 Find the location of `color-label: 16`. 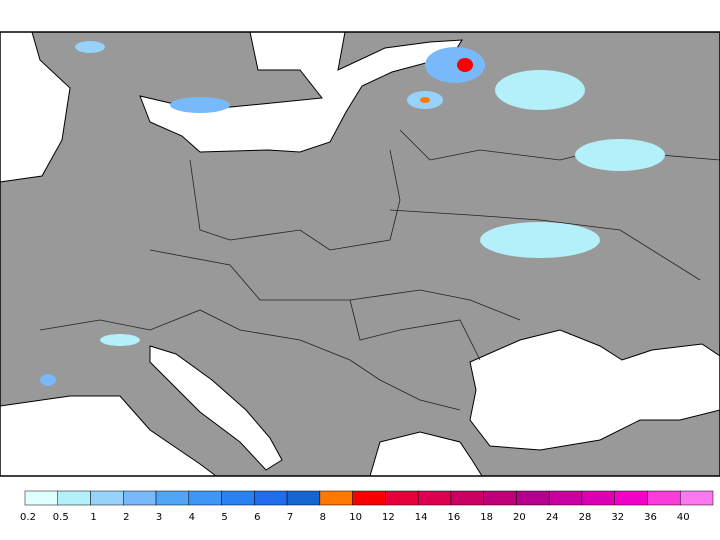

color-label: 16 is located at coordinates (454, 517).